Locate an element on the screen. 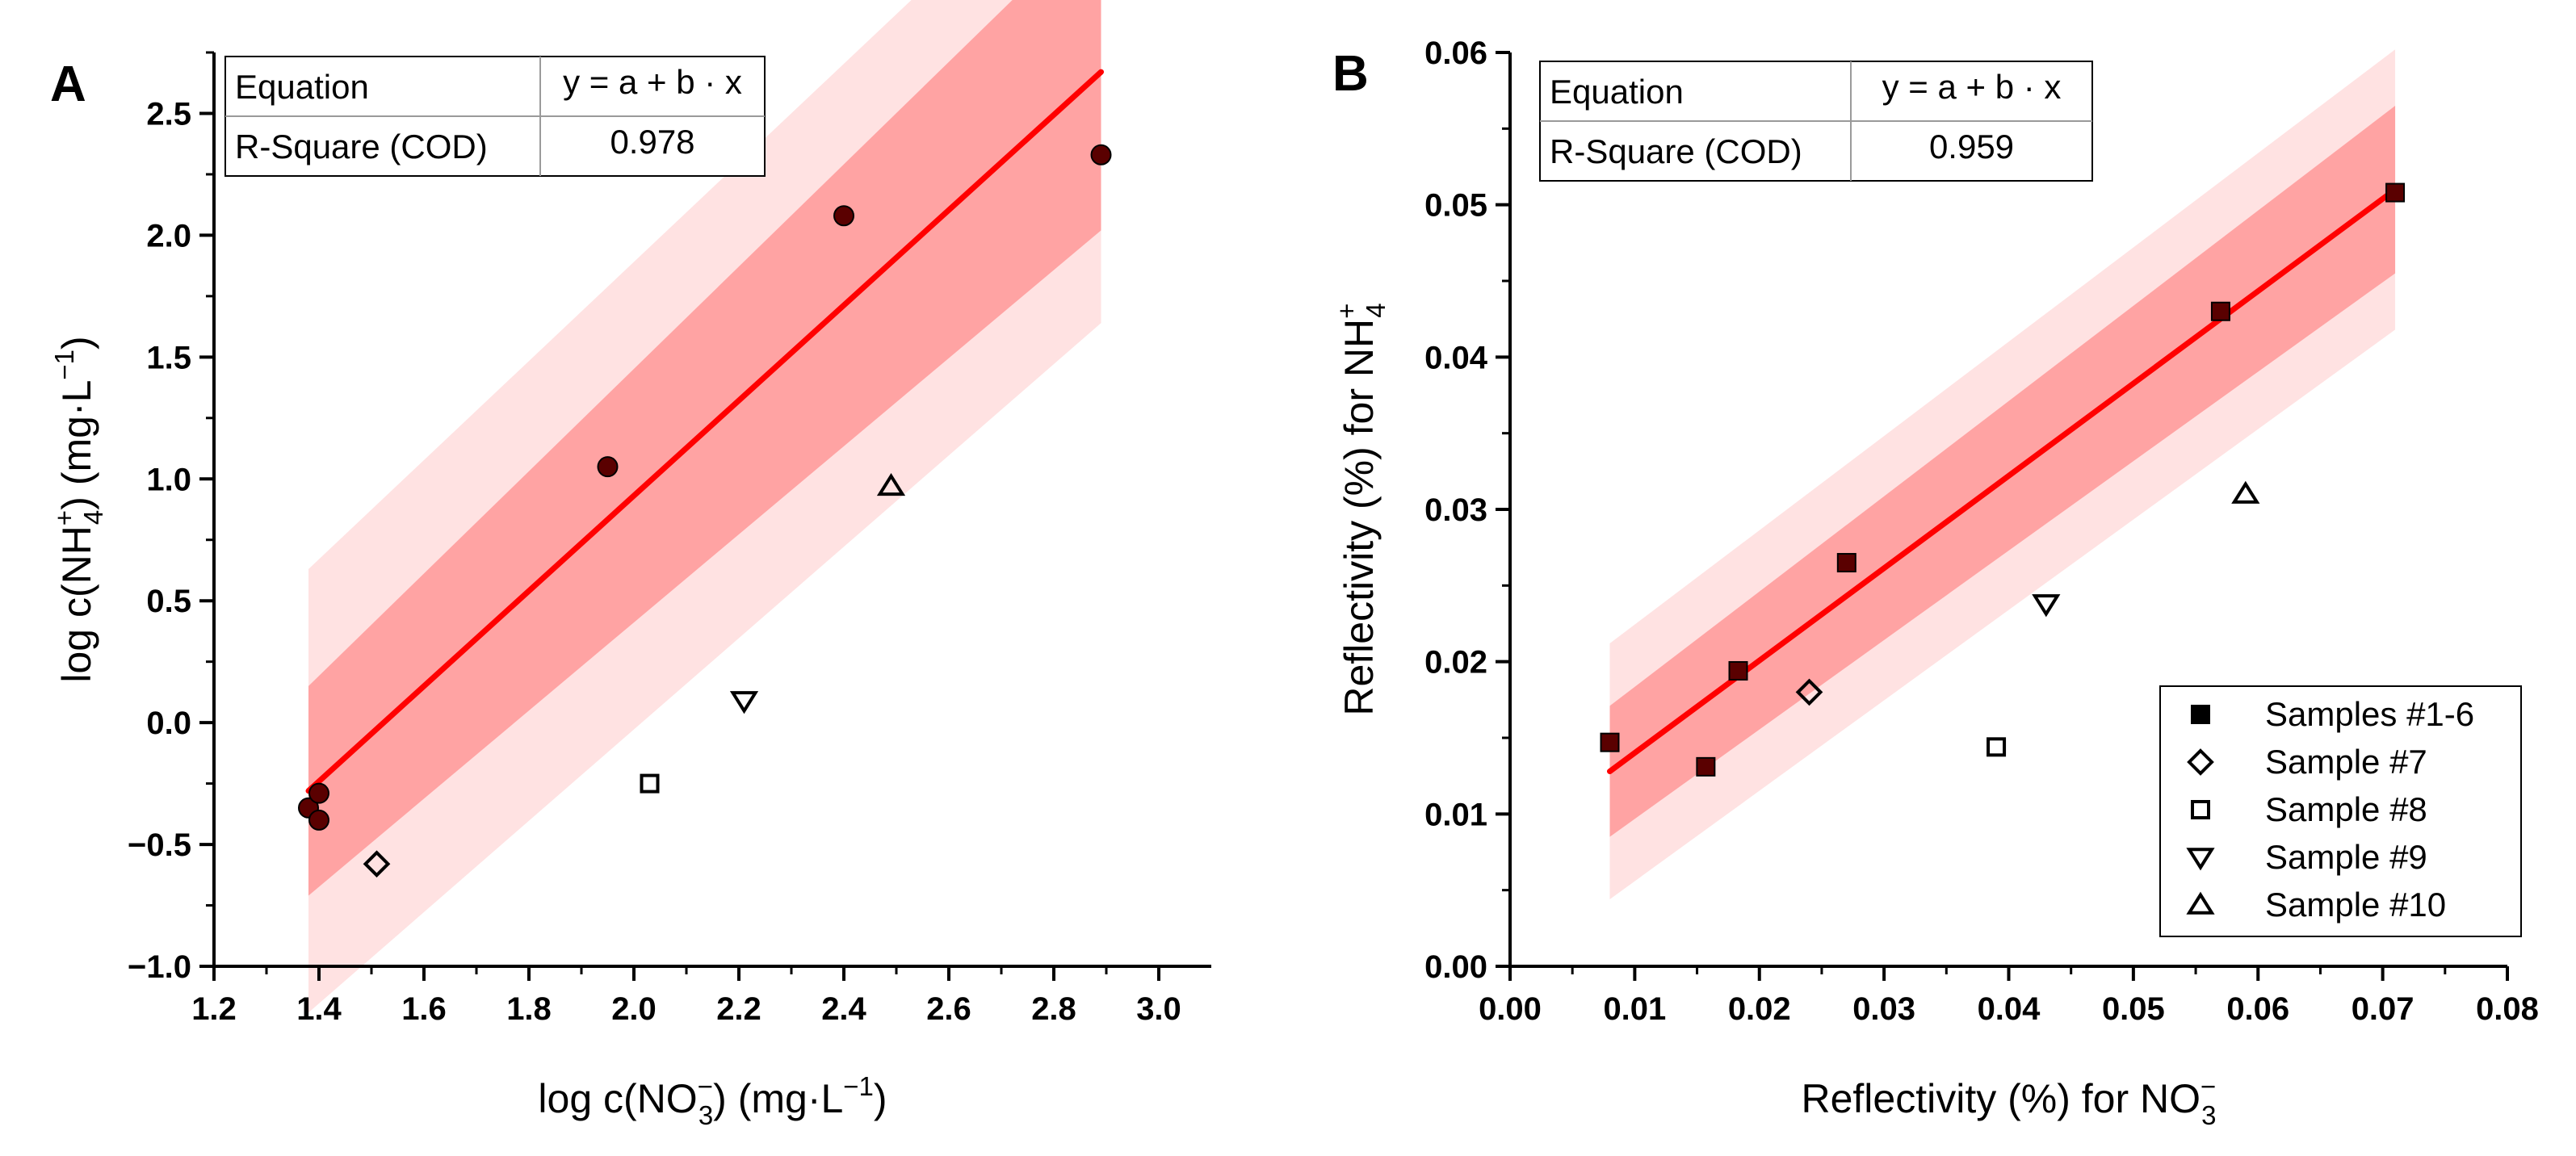 This screenshot has width=2576, height=1156. legend-box is located at coordinates (2340, 811).